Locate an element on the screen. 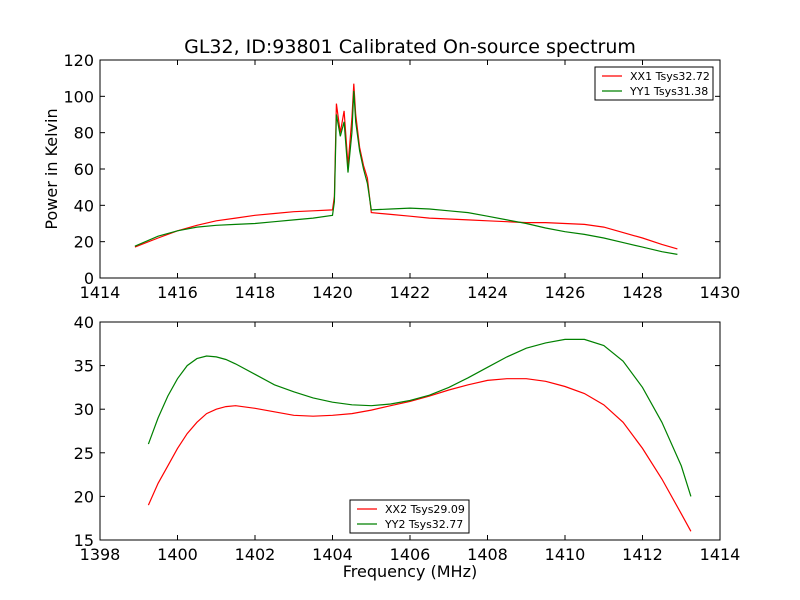 The image size is (800, 600). y-tick-label-0-3: 60 is located at coordinates (84, 169).